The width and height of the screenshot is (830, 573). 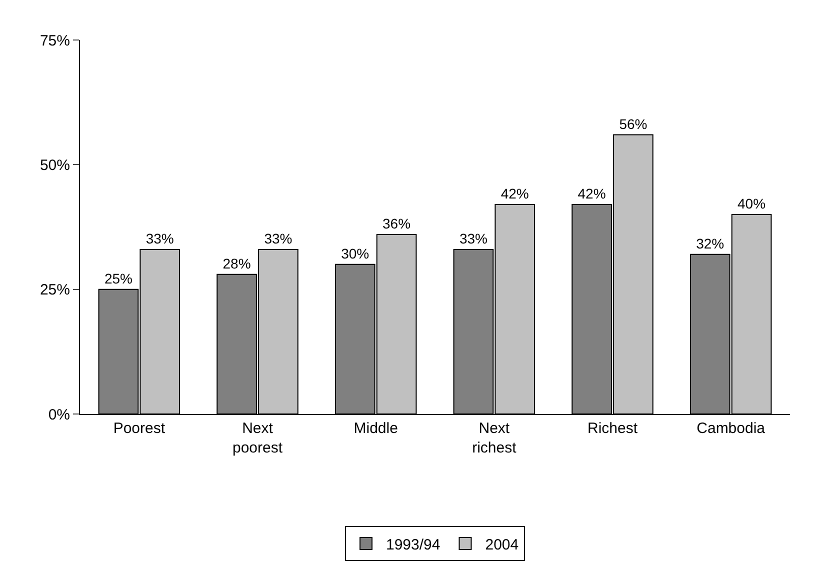 I want to click on x-tick-label: Poorest, so click(x=139, y=428).